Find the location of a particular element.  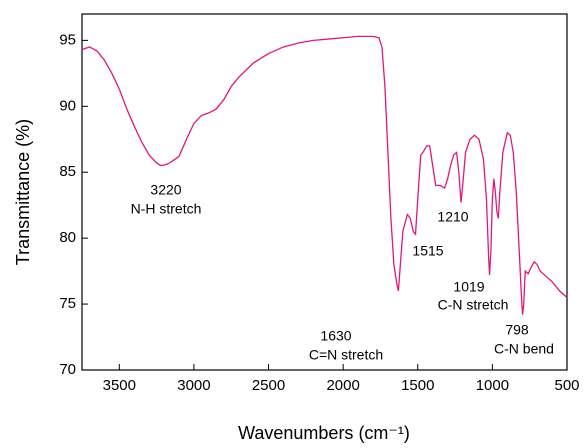

y-tick-label: 95 is located at coordinates (67, 39).